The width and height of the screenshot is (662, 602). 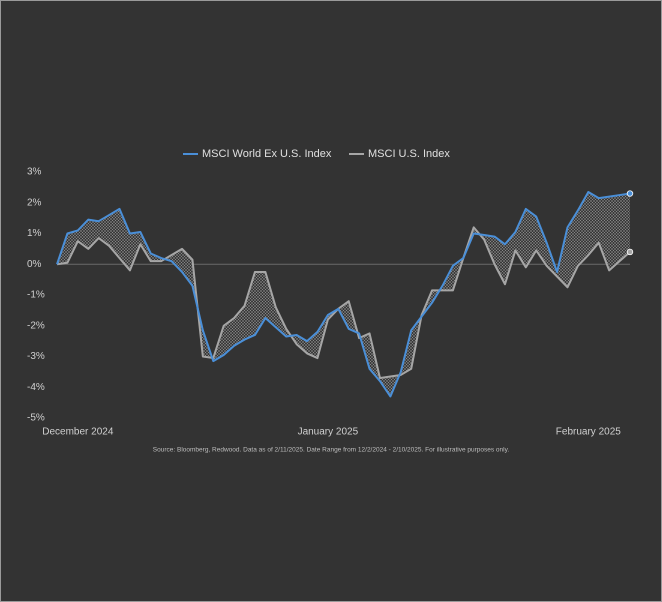 I want to click on y-tick-label: -2%, so click(x=36, y=325).